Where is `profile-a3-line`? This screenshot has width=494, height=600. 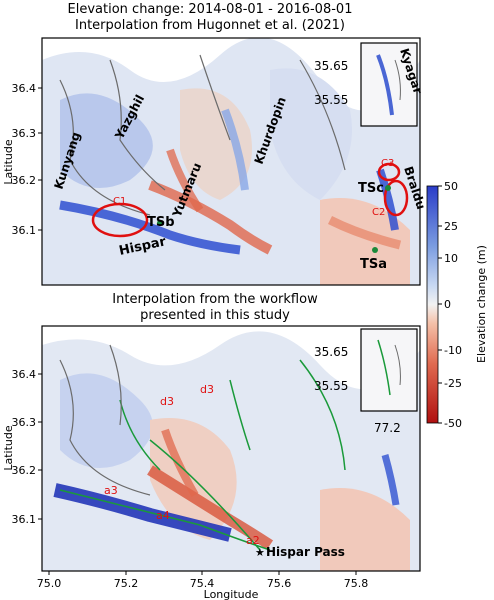
profile-a3-line is located at coordinates (165, 520).